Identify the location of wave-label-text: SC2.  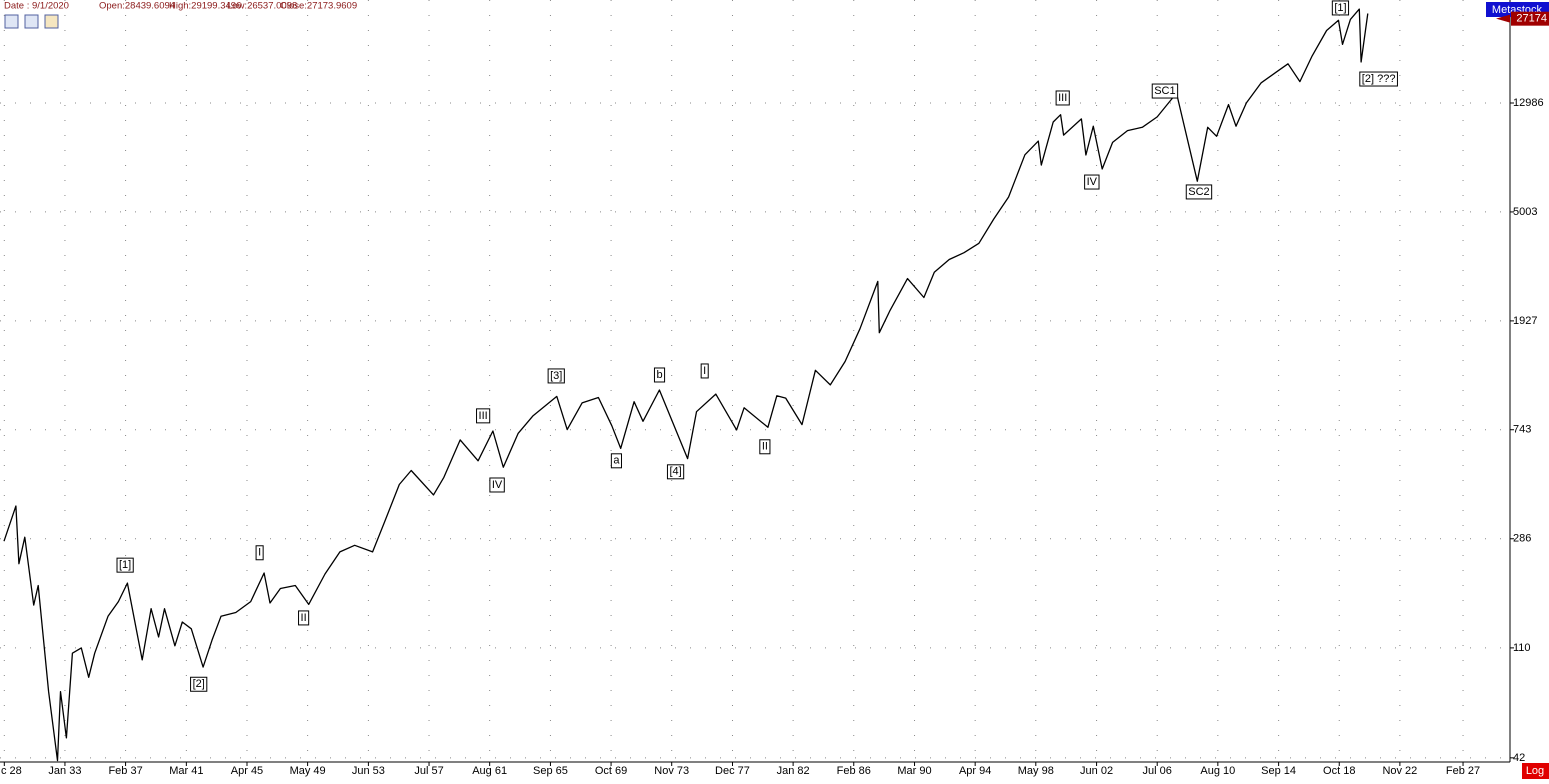
(1198, 192).